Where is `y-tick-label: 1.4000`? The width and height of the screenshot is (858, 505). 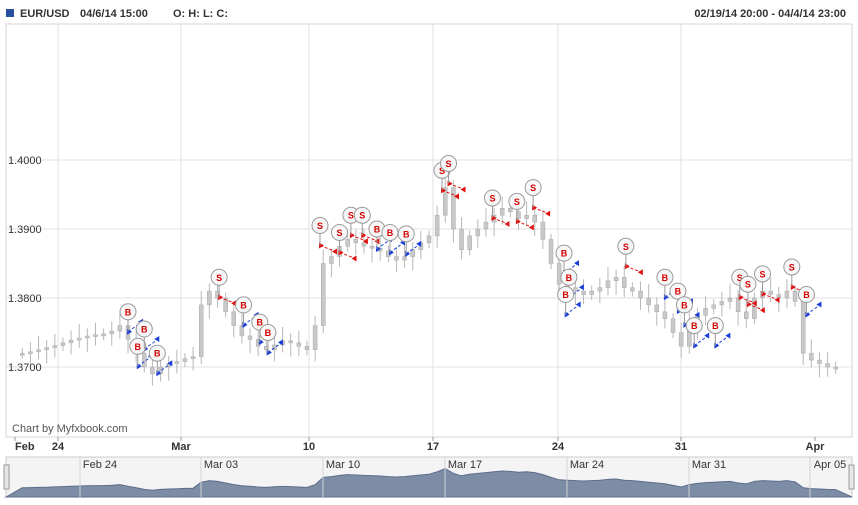
y-tick-label: 1.4000 is located at coordinates (25, 161).